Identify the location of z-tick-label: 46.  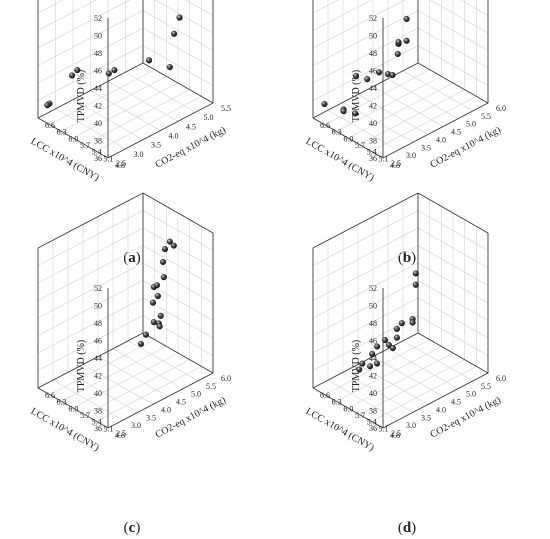
(373, 341).